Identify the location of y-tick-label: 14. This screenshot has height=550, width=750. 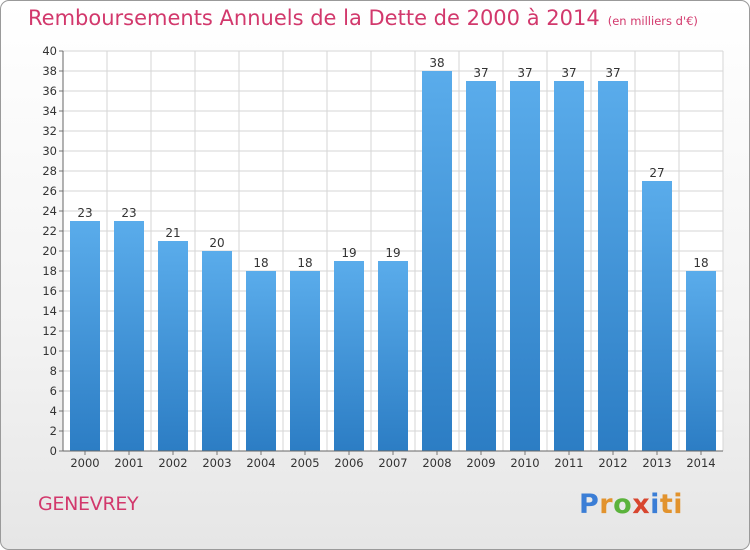
(49, 311).